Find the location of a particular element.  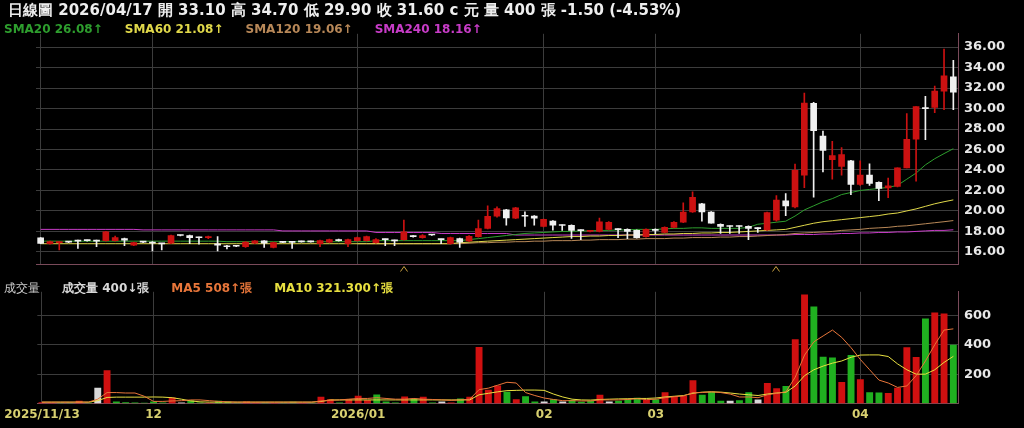

y-tick-label: 32.00 is located at coordinates (985, 87).